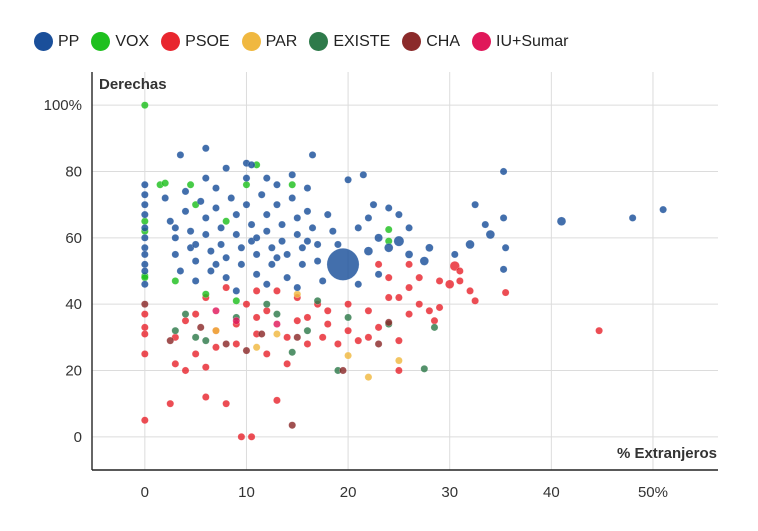  What do you see at coordinates (281, 41) in the screenshot?
I see `legend-label: PAR` at bounding box center [281, 41].